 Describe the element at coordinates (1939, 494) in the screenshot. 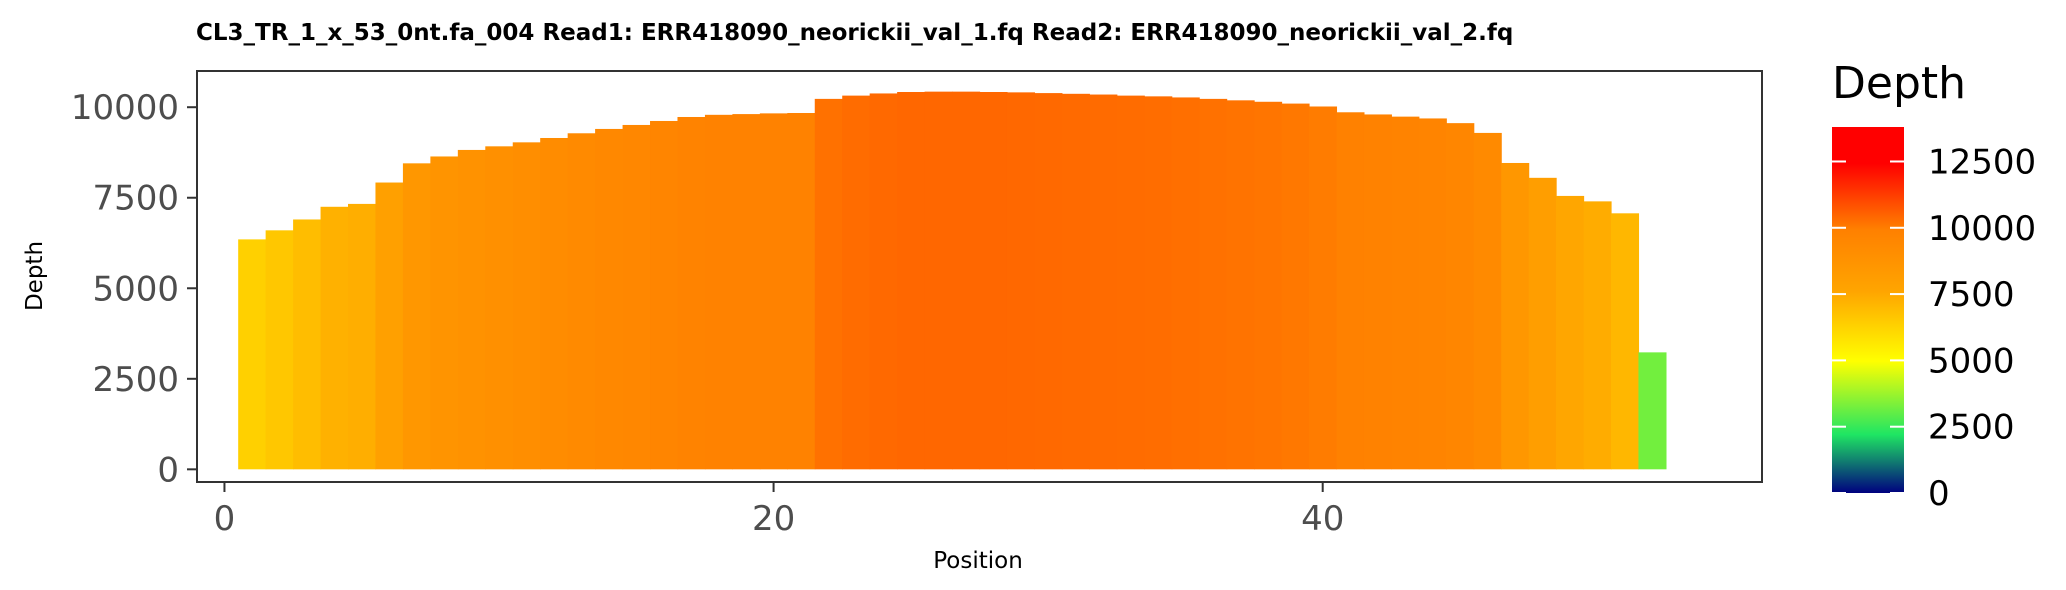

I see `legend-tick-label: 0` at that location.